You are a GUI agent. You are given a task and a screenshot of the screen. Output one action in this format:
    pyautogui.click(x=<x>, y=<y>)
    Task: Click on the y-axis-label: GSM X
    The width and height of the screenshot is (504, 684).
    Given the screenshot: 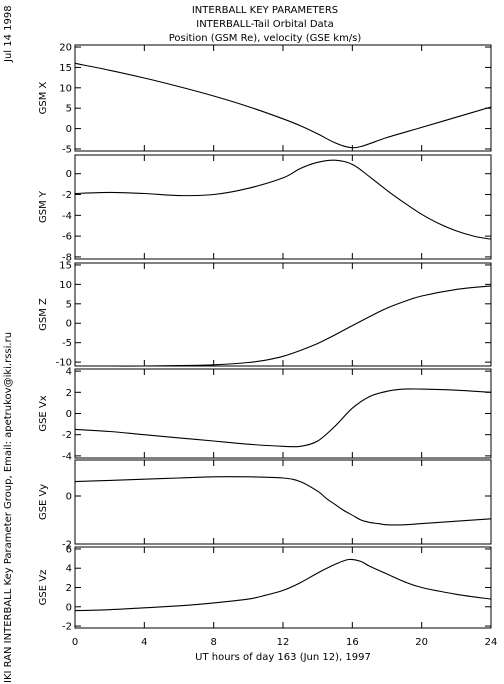 What is the action you would take?
    pyautogui.click(x=43, y=97)
    